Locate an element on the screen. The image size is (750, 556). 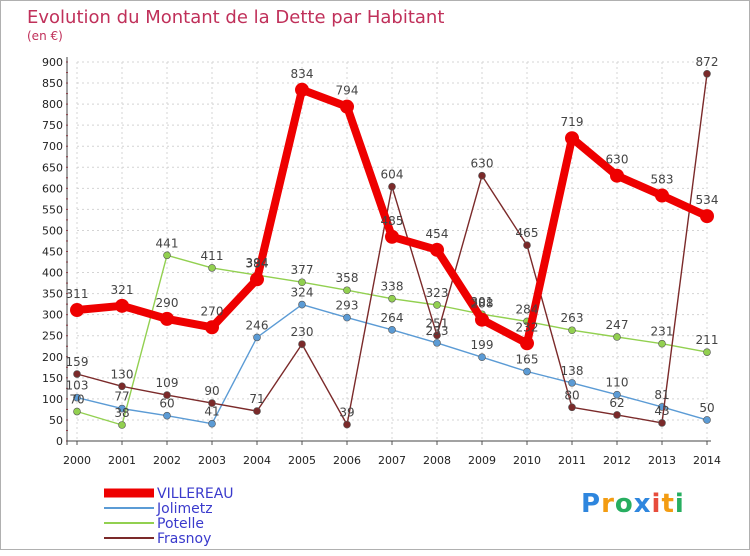
data-label: 270 is located at coordinates (212, 311).